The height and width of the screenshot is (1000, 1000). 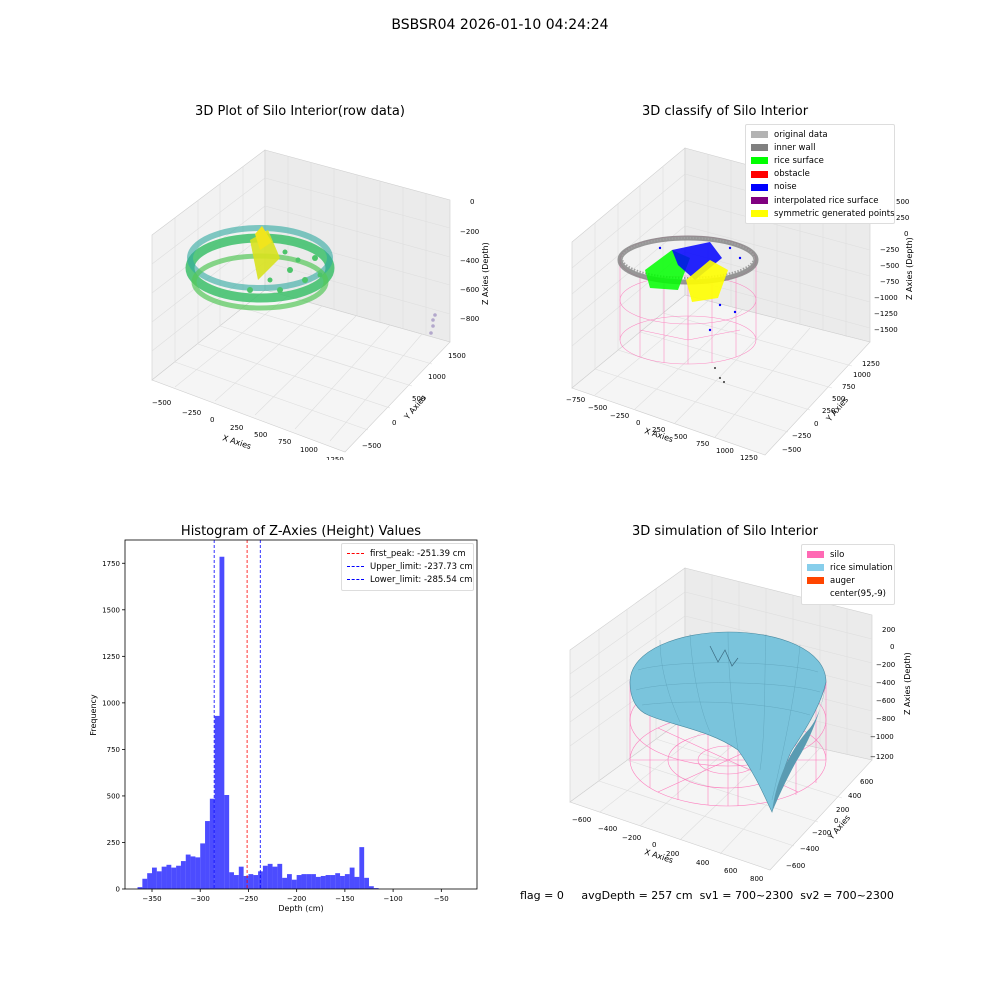 What do you see at coordinates (826, 200) in the screenshot?
I see `legend-label: interpolated rice surface` at bounding box center [826, 200].